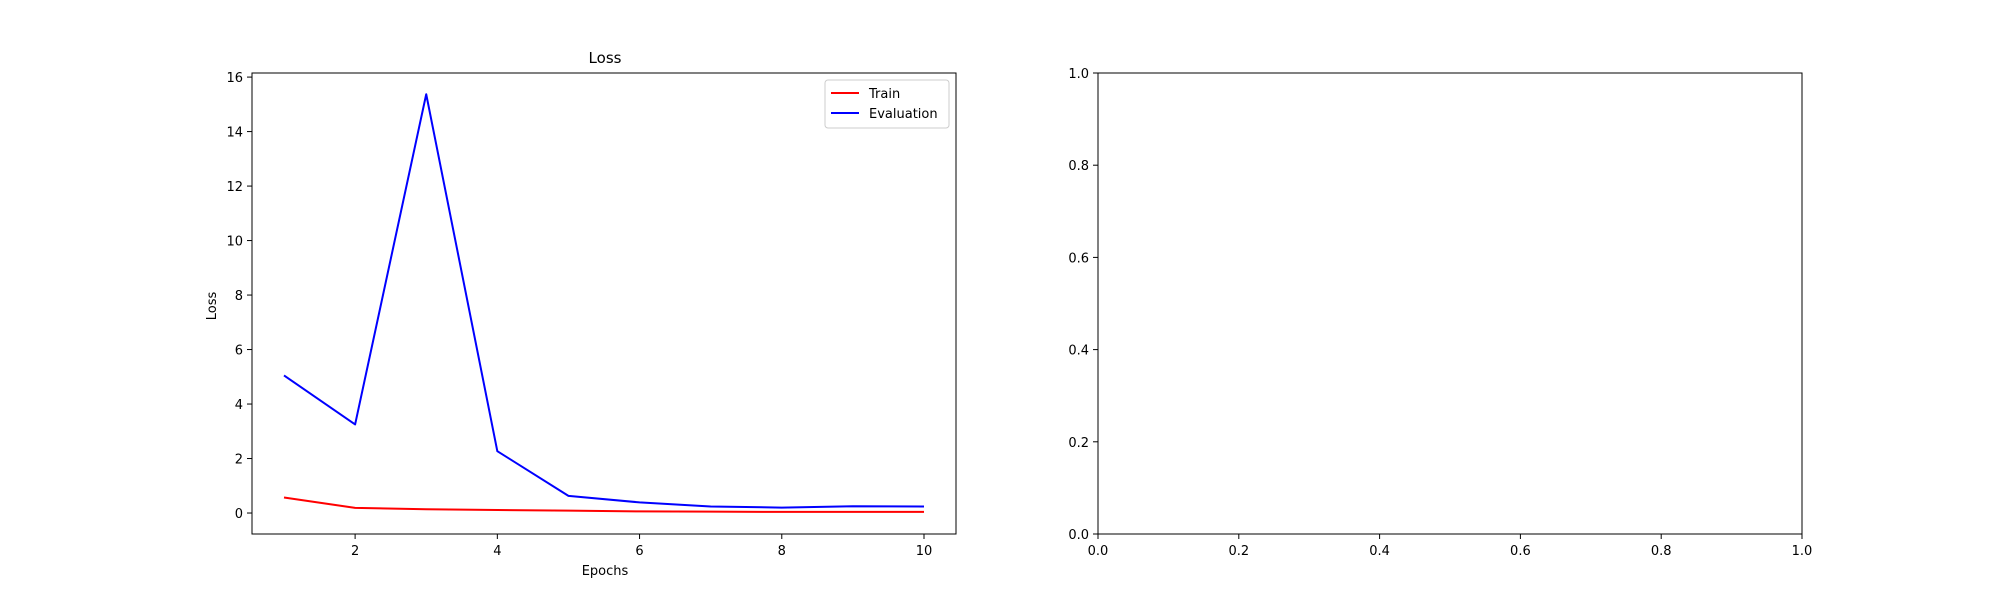  Describe the element at coordinates (887, 104) in the screenshot. I see `loss-chart-legend: Train Evaluation` at that location.